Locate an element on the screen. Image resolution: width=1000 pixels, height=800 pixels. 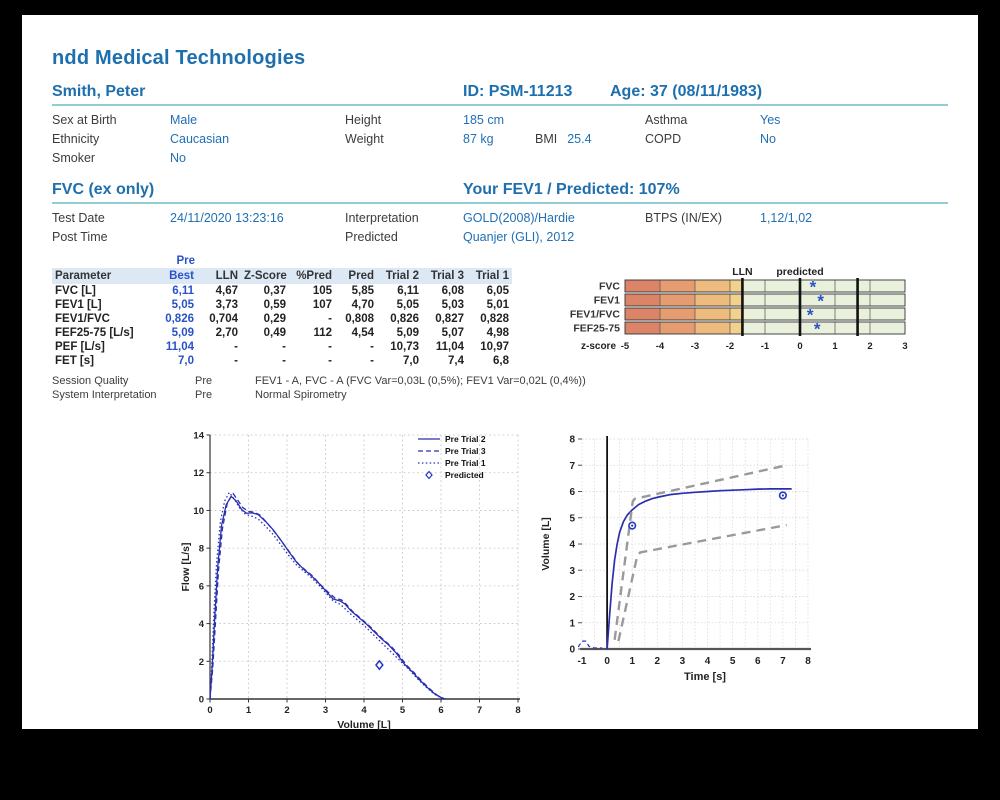
svg-text: -2 is located at coordinates (730, 346).